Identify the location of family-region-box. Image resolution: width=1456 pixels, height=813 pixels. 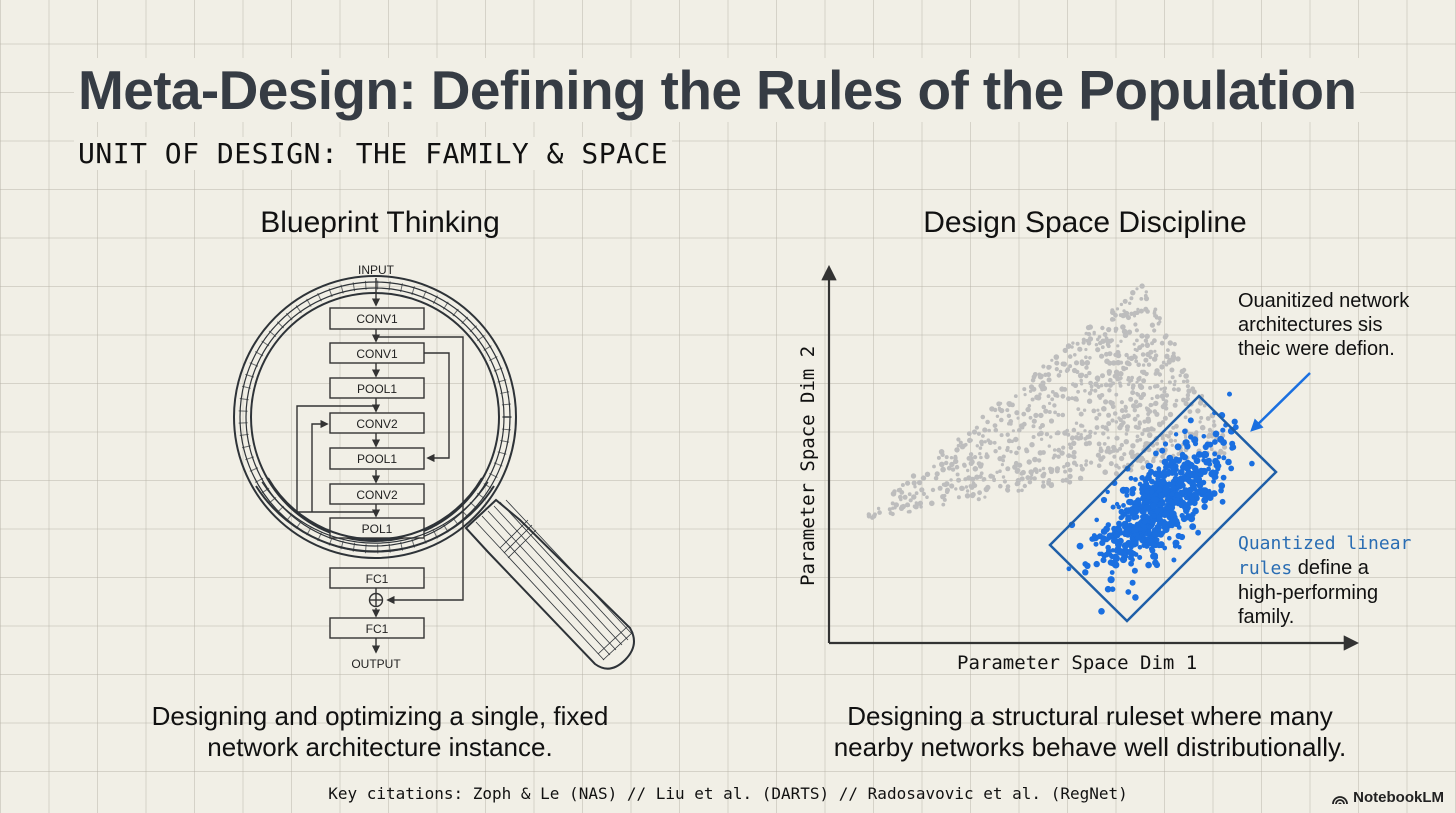
(1163, 508).